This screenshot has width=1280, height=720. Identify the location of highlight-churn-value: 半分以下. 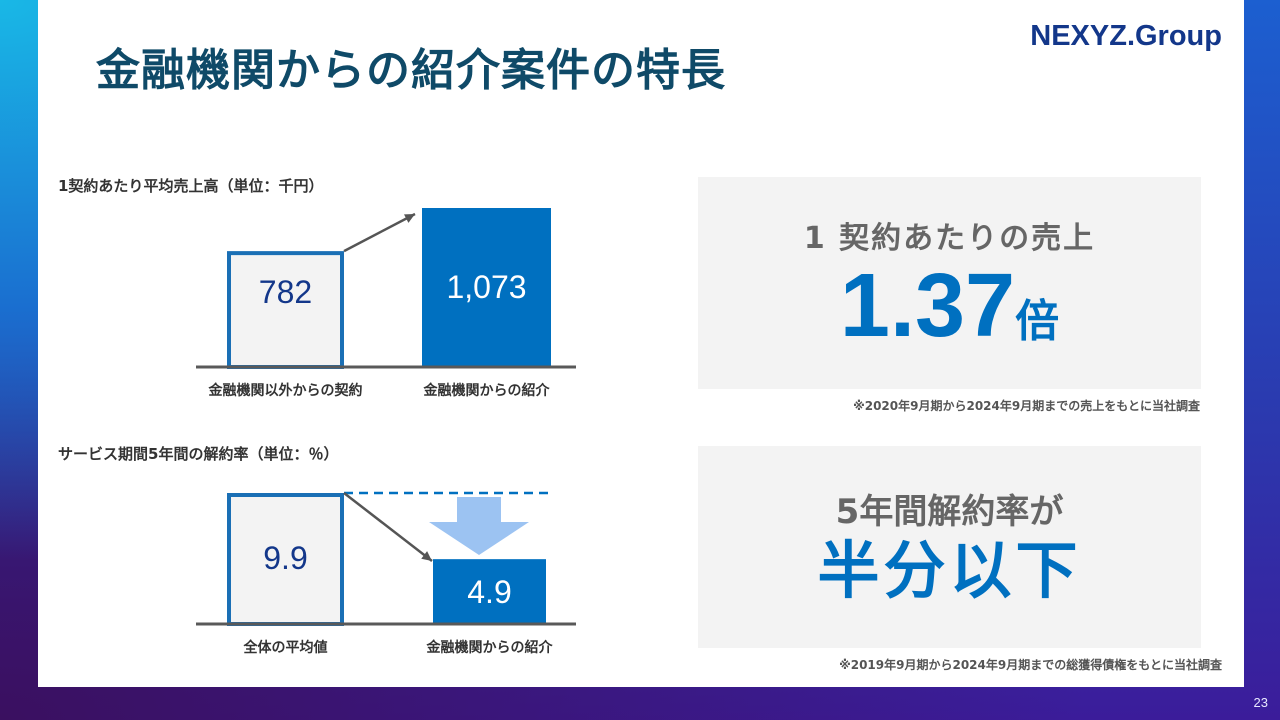
(949, 570).